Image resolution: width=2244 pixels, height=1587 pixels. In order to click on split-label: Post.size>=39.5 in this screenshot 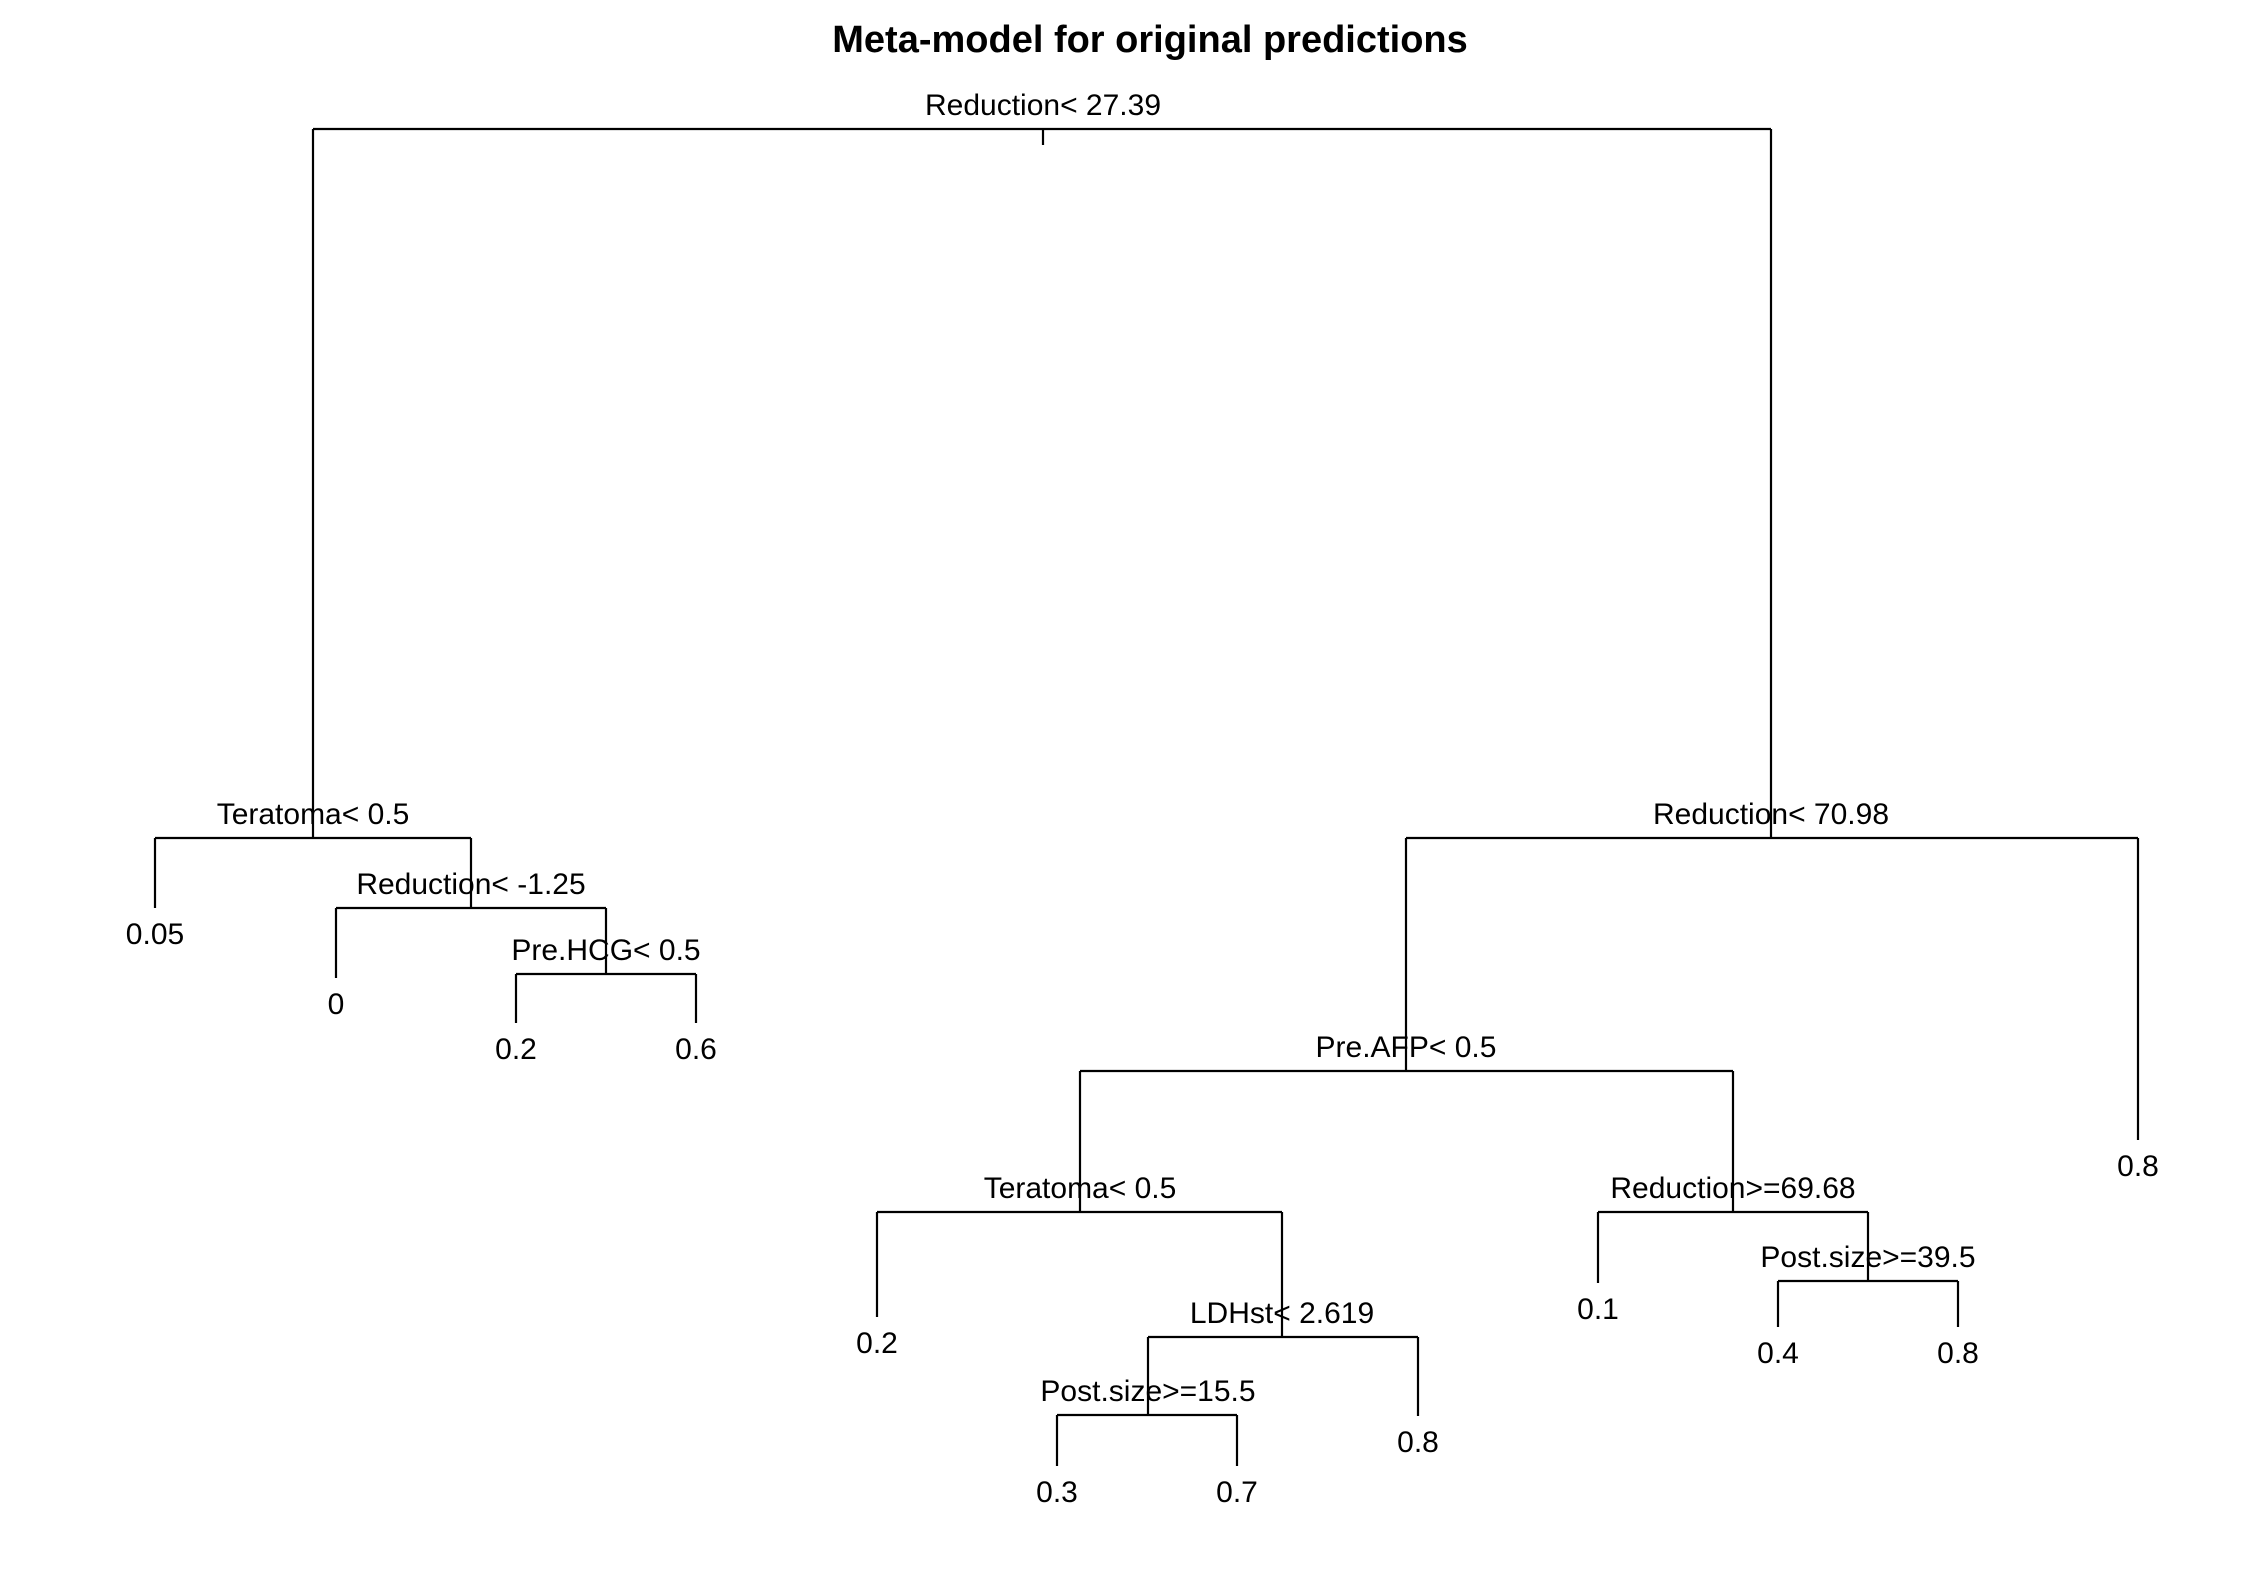, I will do `click(1867, 1257)`.